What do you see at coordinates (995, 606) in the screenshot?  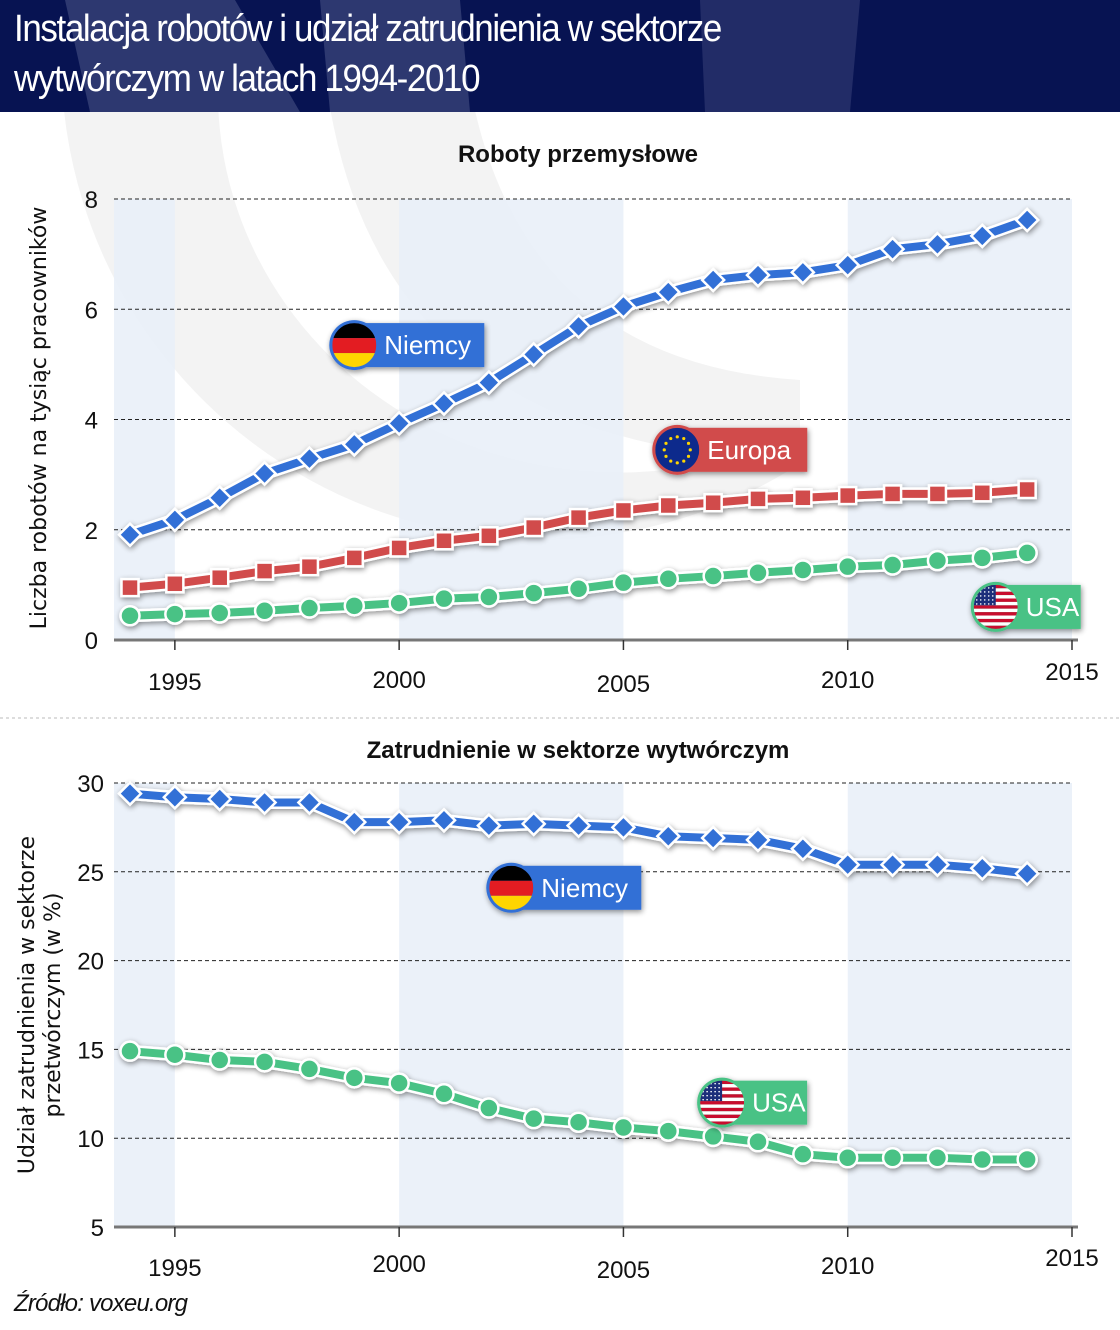 I see `usa-flag-icon` at bounding box center [995, 606].